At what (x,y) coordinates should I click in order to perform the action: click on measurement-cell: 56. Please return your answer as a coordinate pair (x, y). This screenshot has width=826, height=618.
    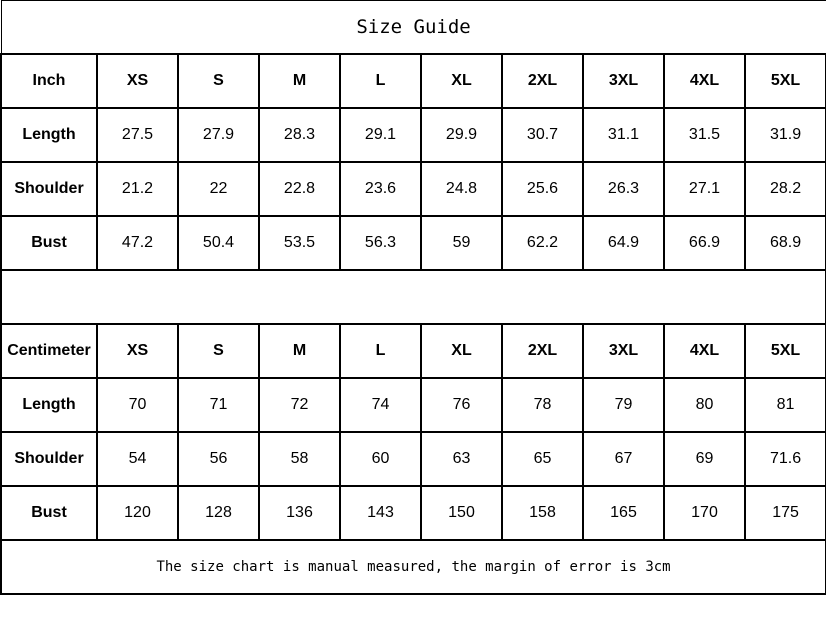
    Looking at the image, I should click on (218, 459).